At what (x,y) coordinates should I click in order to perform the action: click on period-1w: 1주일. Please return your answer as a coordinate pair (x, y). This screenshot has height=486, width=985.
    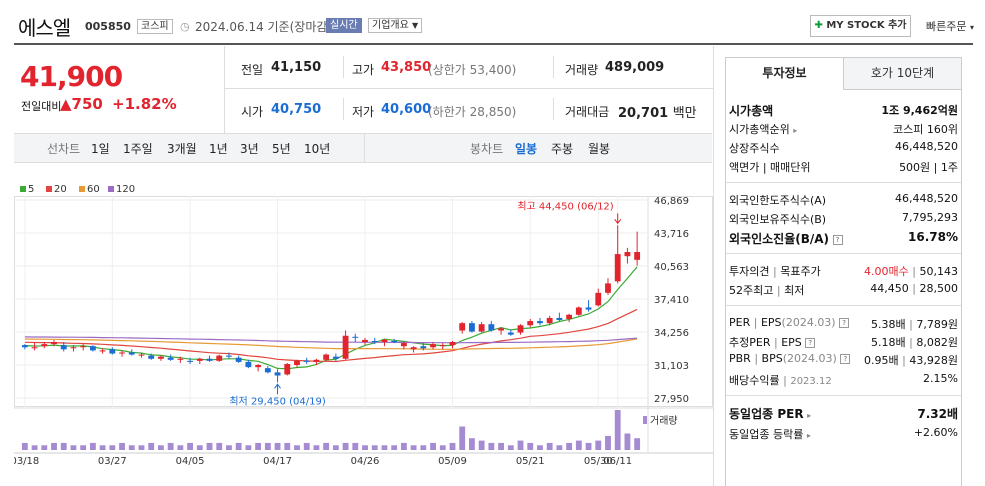
    Looking at the image, I should click on (138, 149).